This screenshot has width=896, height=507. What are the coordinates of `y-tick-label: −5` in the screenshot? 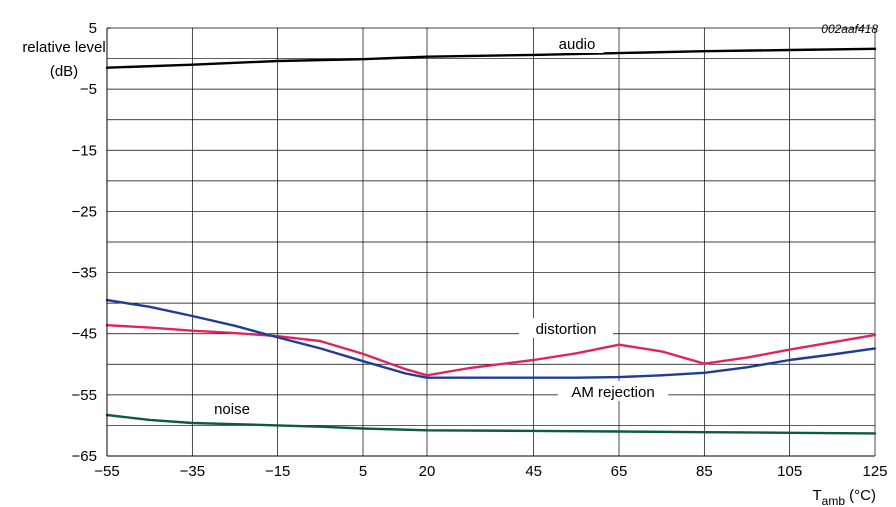 It's located at (88, 89).